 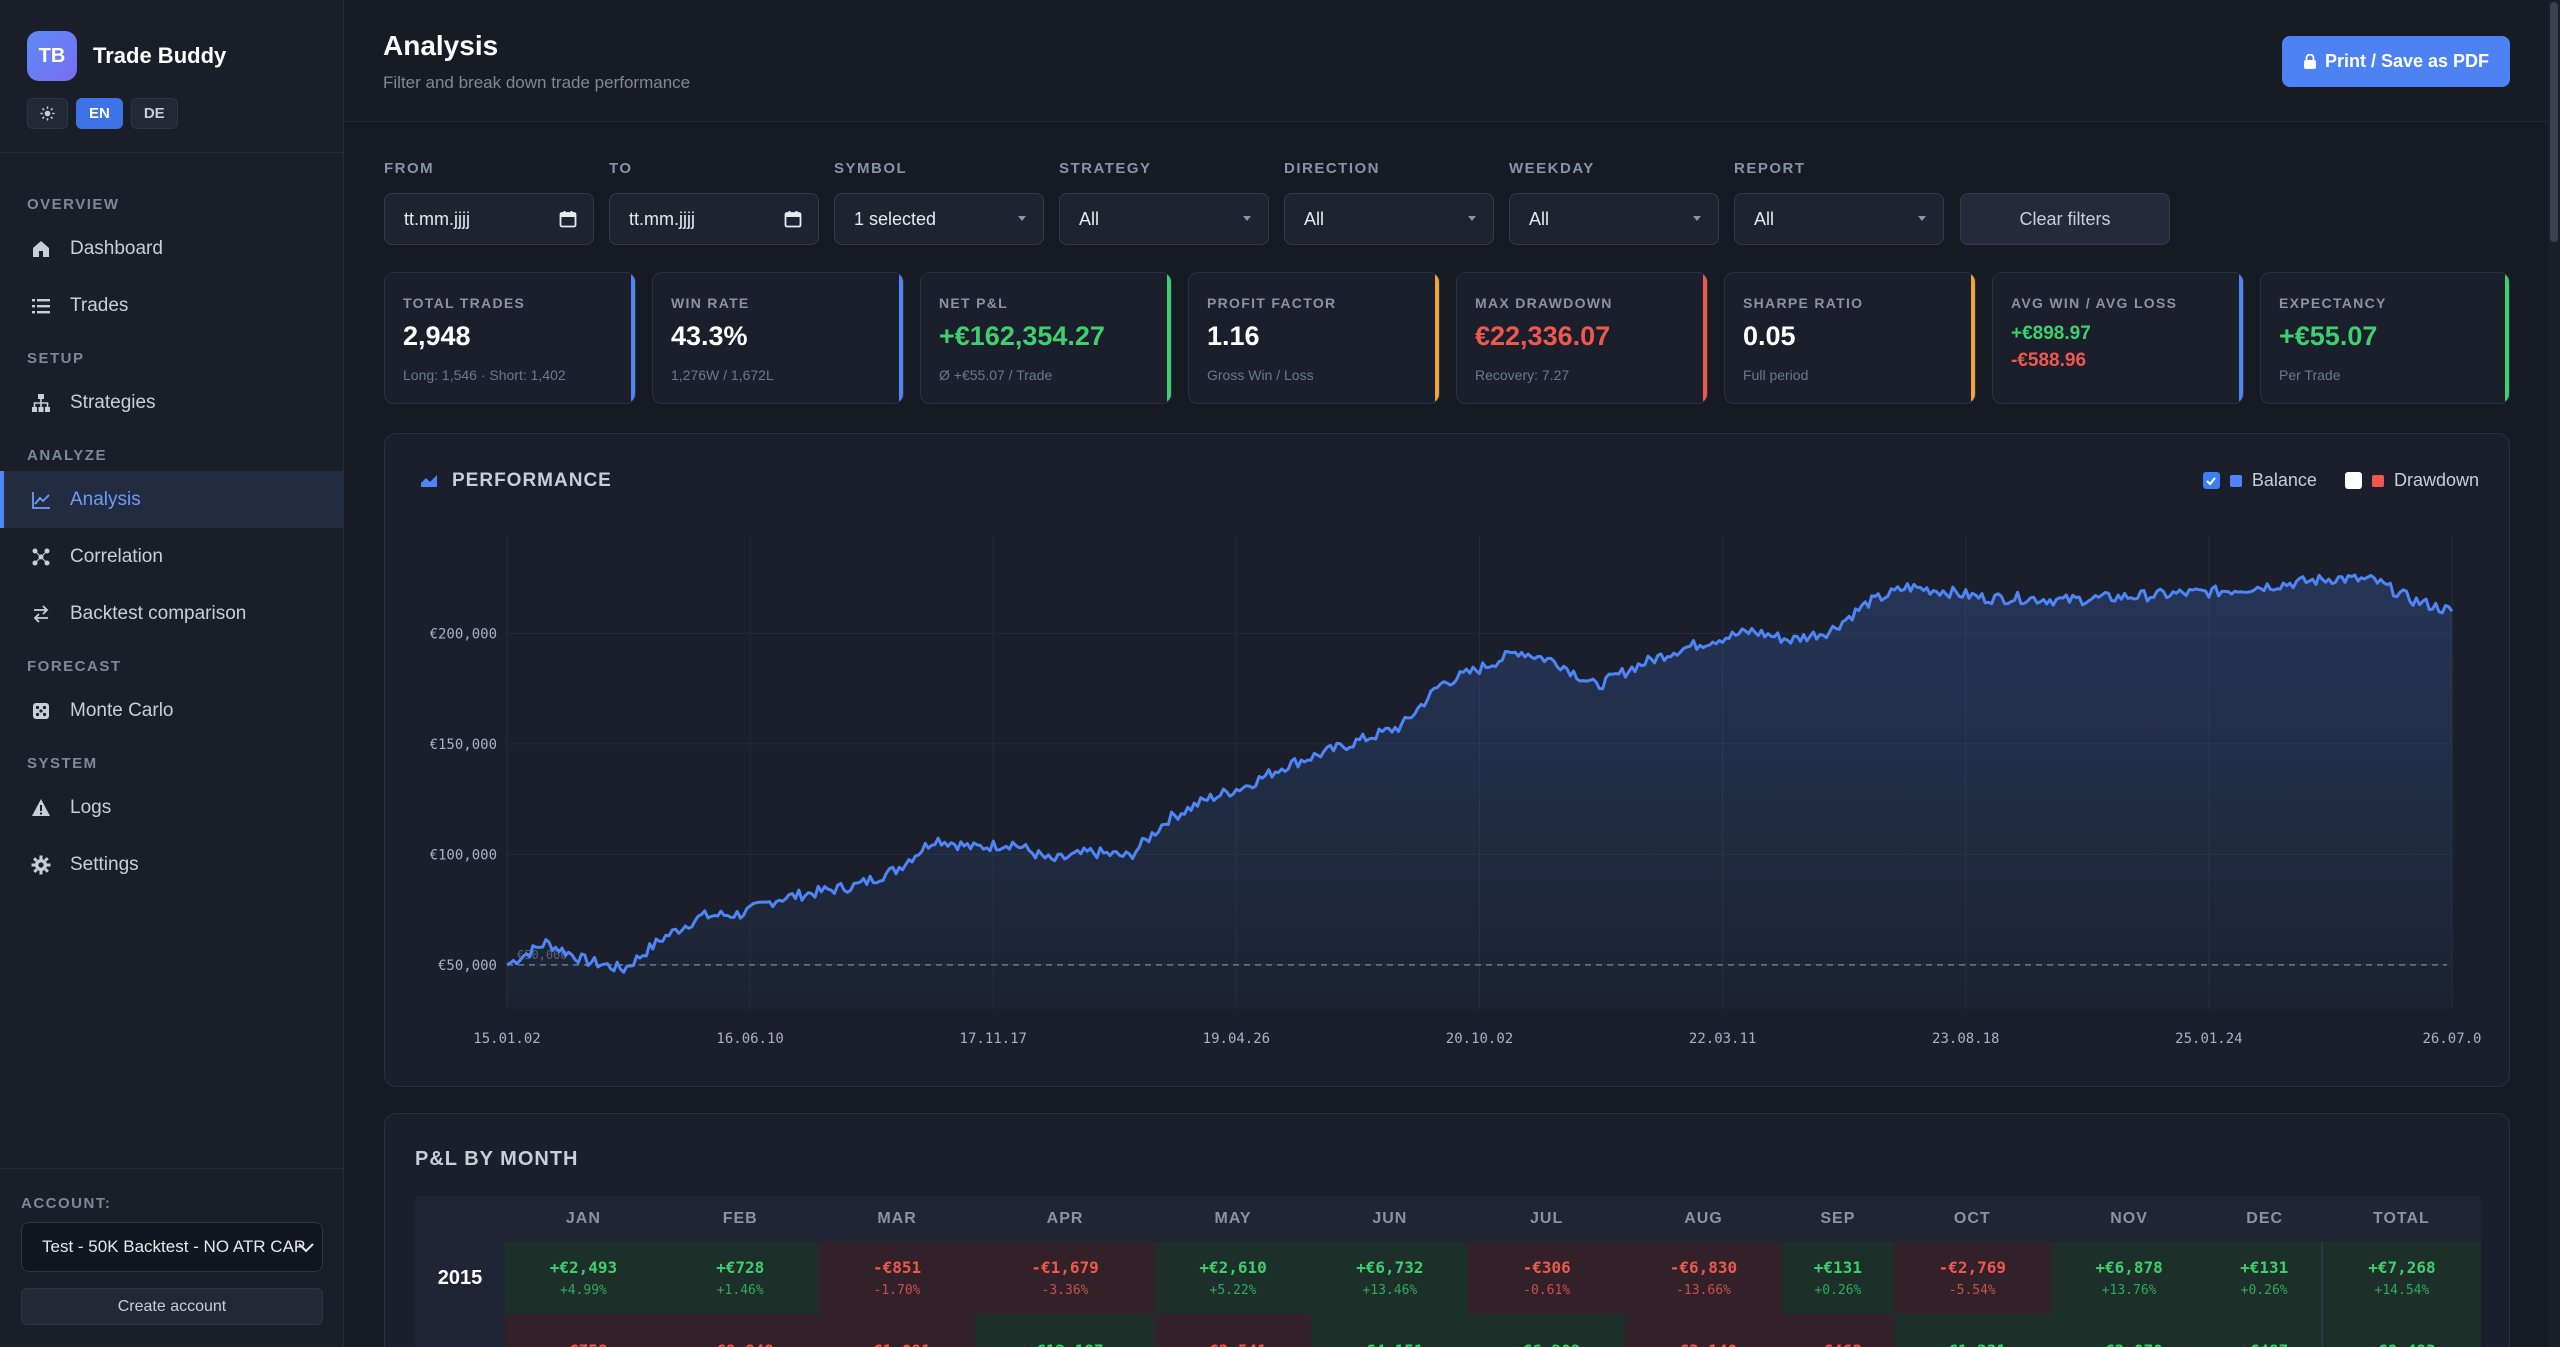 I want to click on create-account-button: Create account, so click(x=172, y=1306).